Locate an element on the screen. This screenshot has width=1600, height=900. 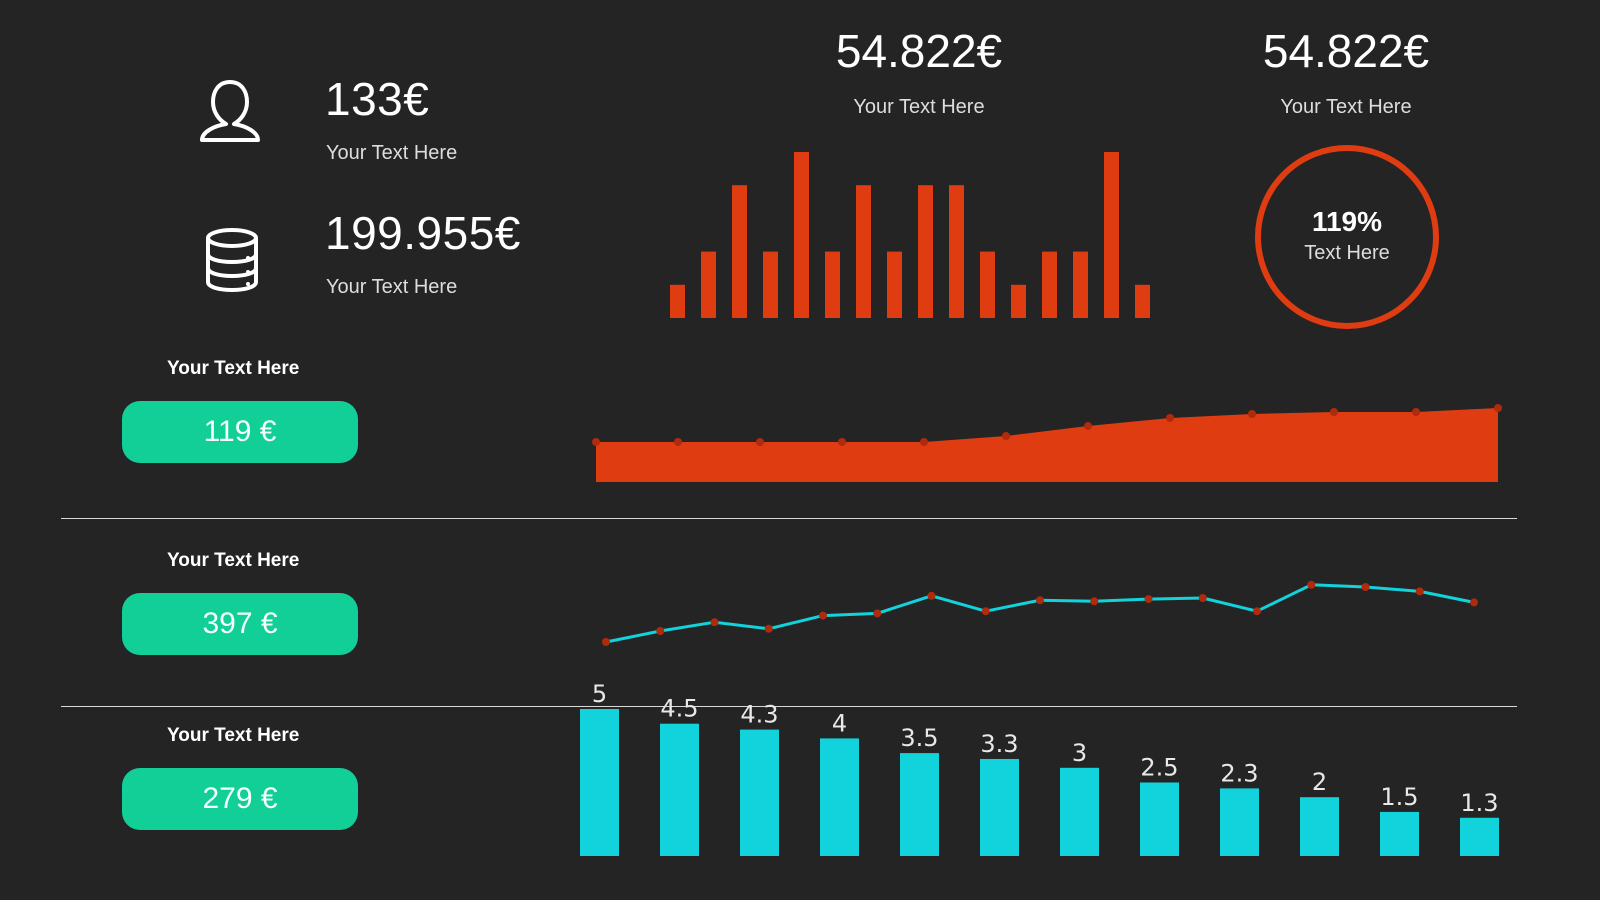
line-series is located at coordinates (1040, 613).